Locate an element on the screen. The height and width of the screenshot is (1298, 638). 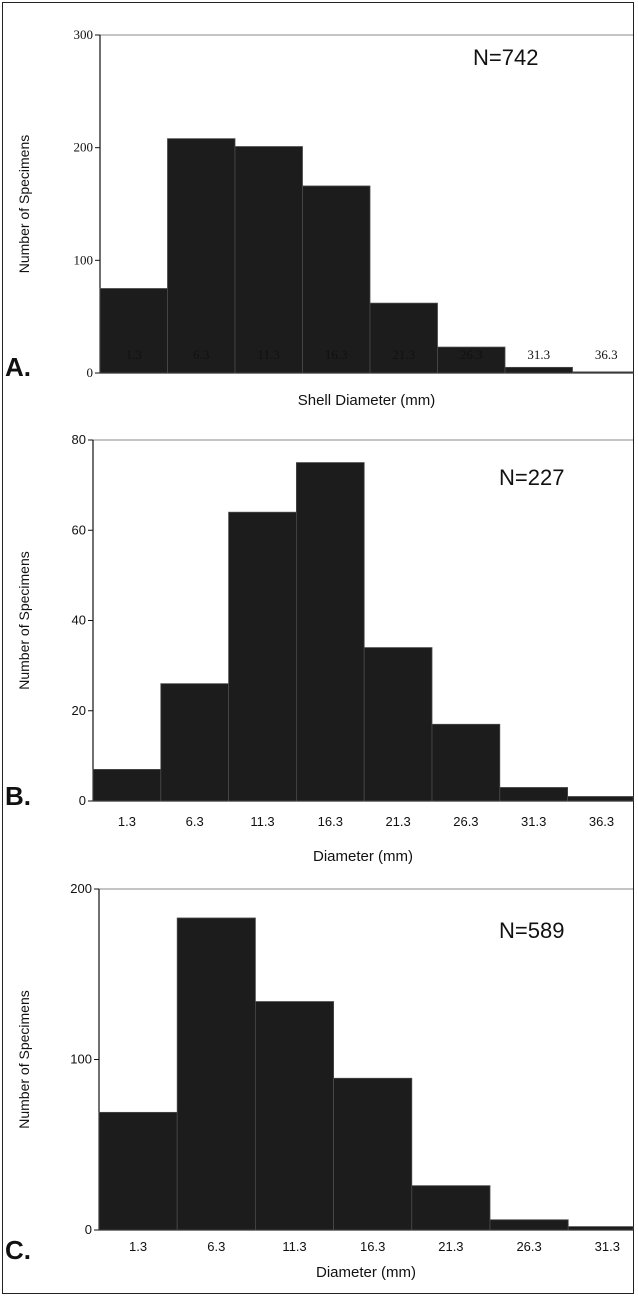
sample-size-label: N=589 is located at coordinates (531, 930).